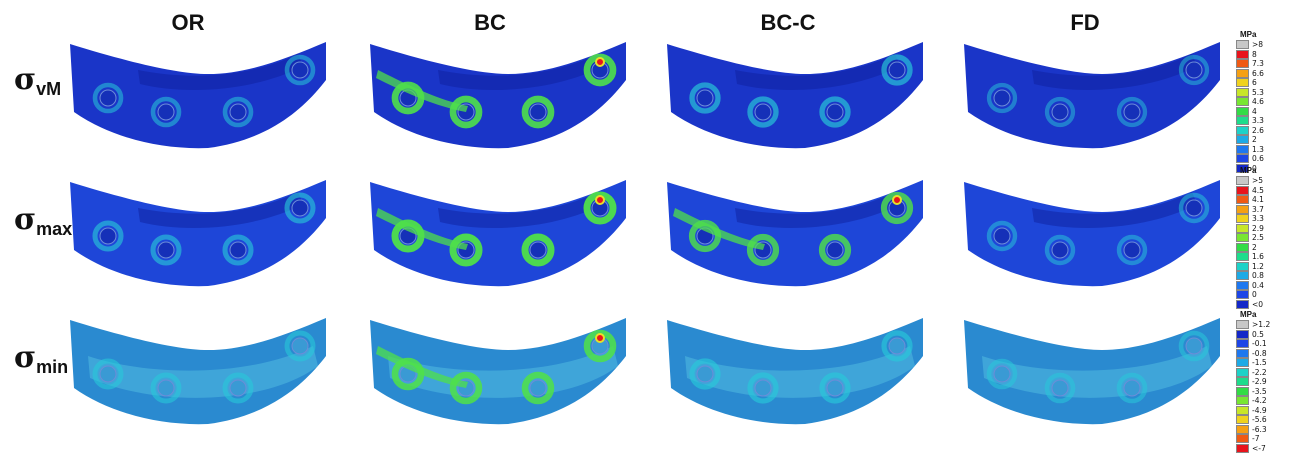 This screenshot has height=453, width=1293. I want to click on stress-map-min-principal-or, so click(199, 372).